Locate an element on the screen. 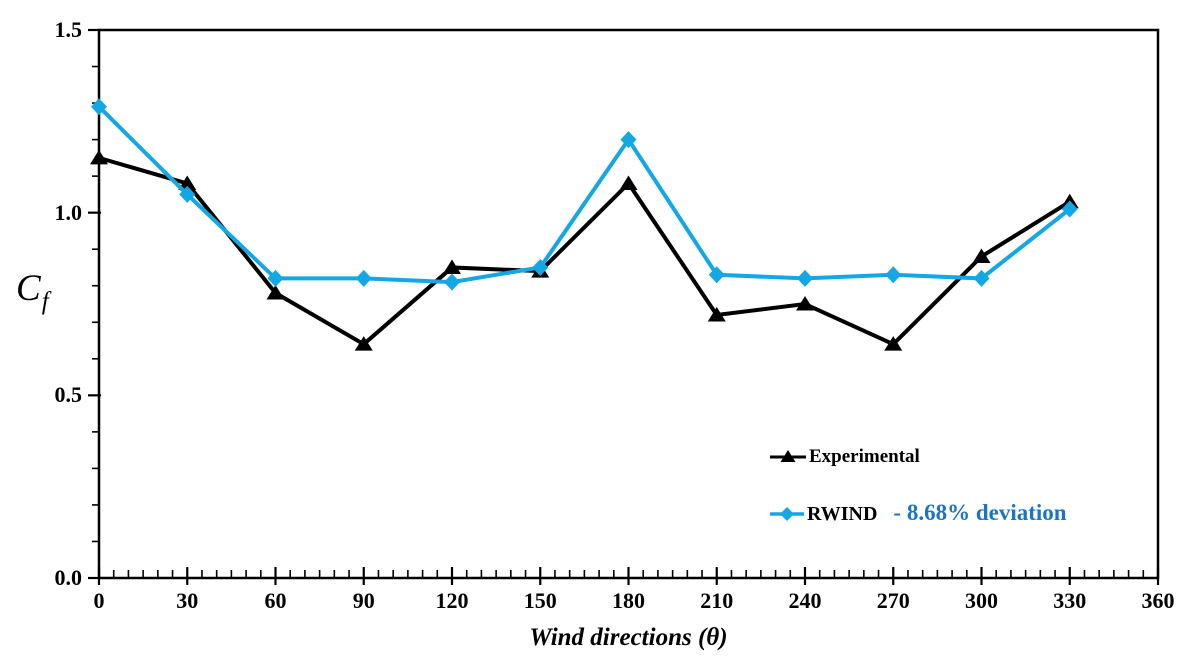 The image size is (1204, 669). y-tick-label: 1.5 is located at coordinates (68, 29).